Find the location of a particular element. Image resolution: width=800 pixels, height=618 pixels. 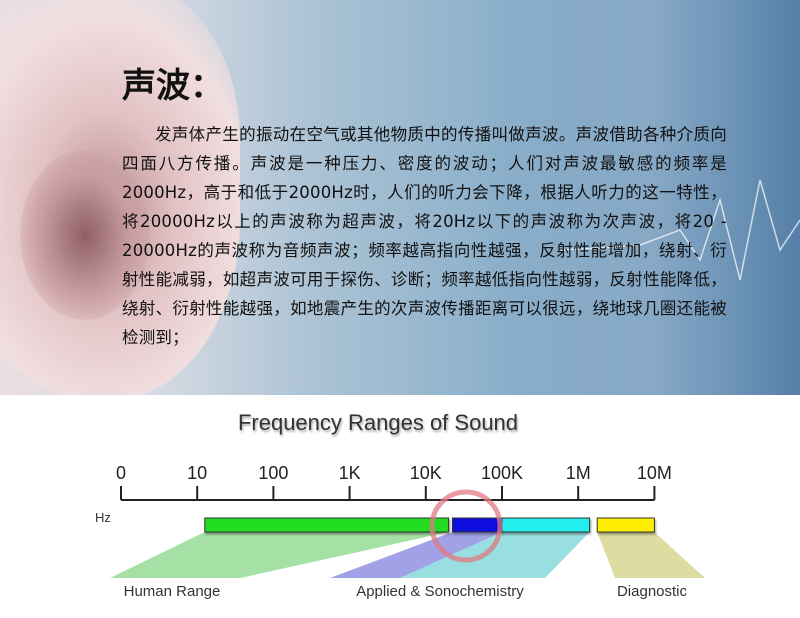

tick-label: 1M is located at coordinates (578, 473).